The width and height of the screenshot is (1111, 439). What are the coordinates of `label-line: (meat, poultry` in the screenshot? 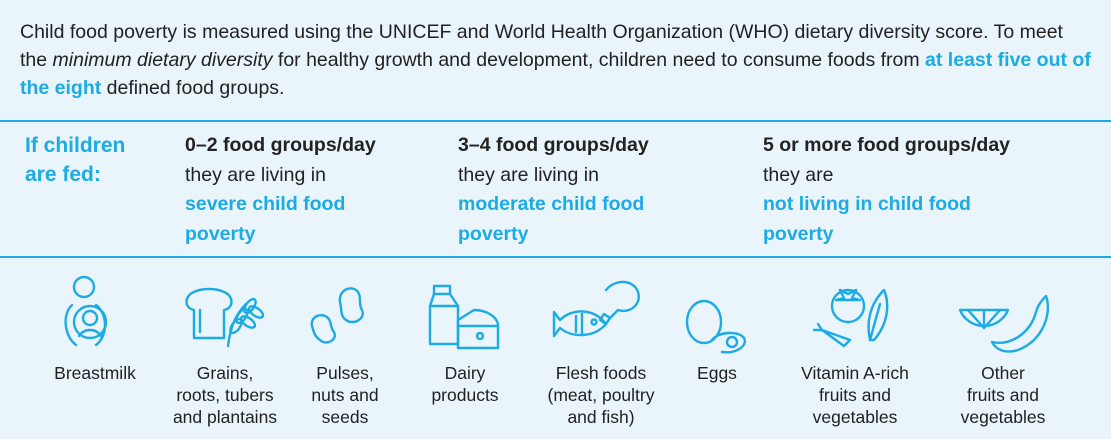 It's located at (601, 395).